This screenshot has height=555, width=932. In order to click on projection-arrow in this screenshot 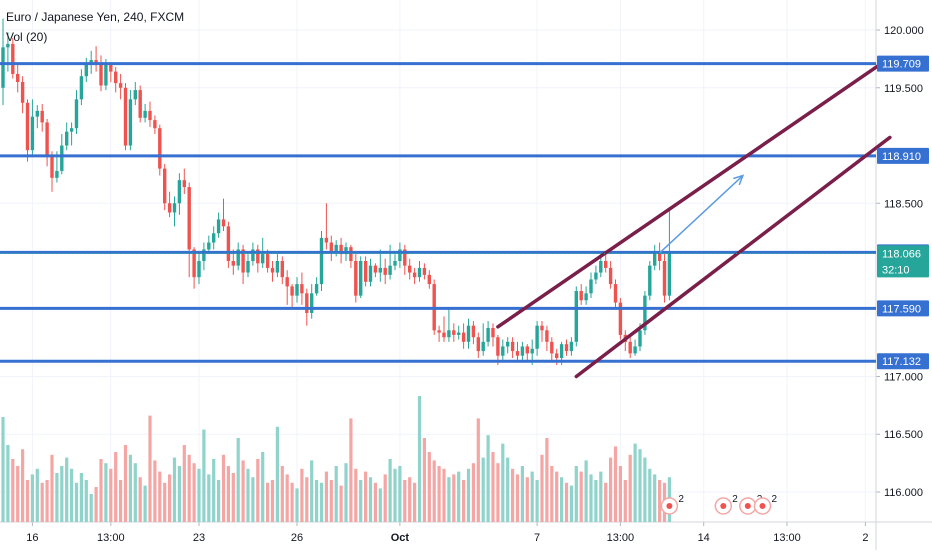, I will do `click(701, 214)`.